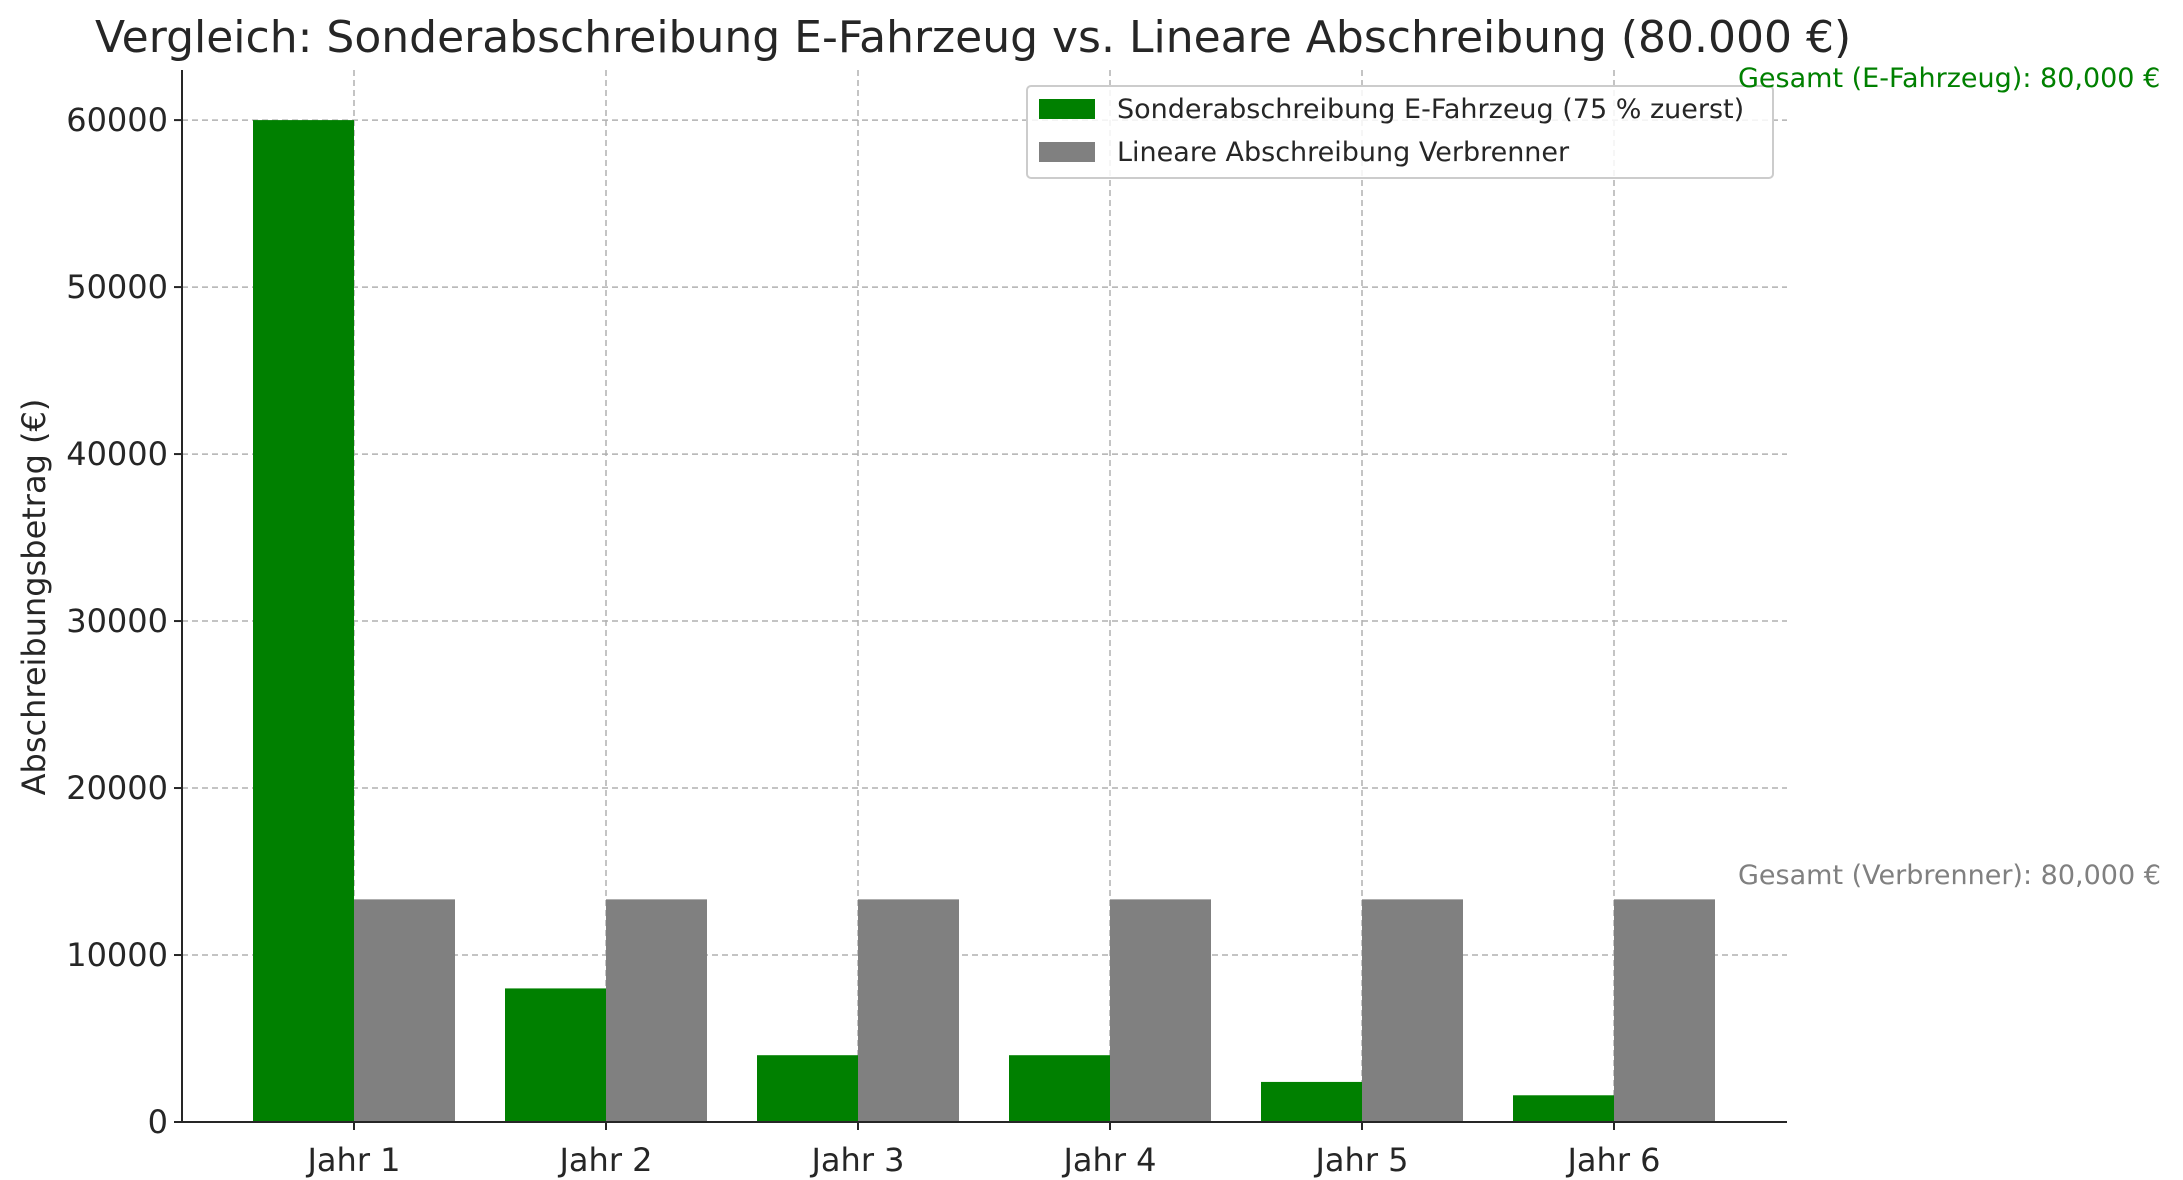  I want to click on legend-box, so click(1400, 132).